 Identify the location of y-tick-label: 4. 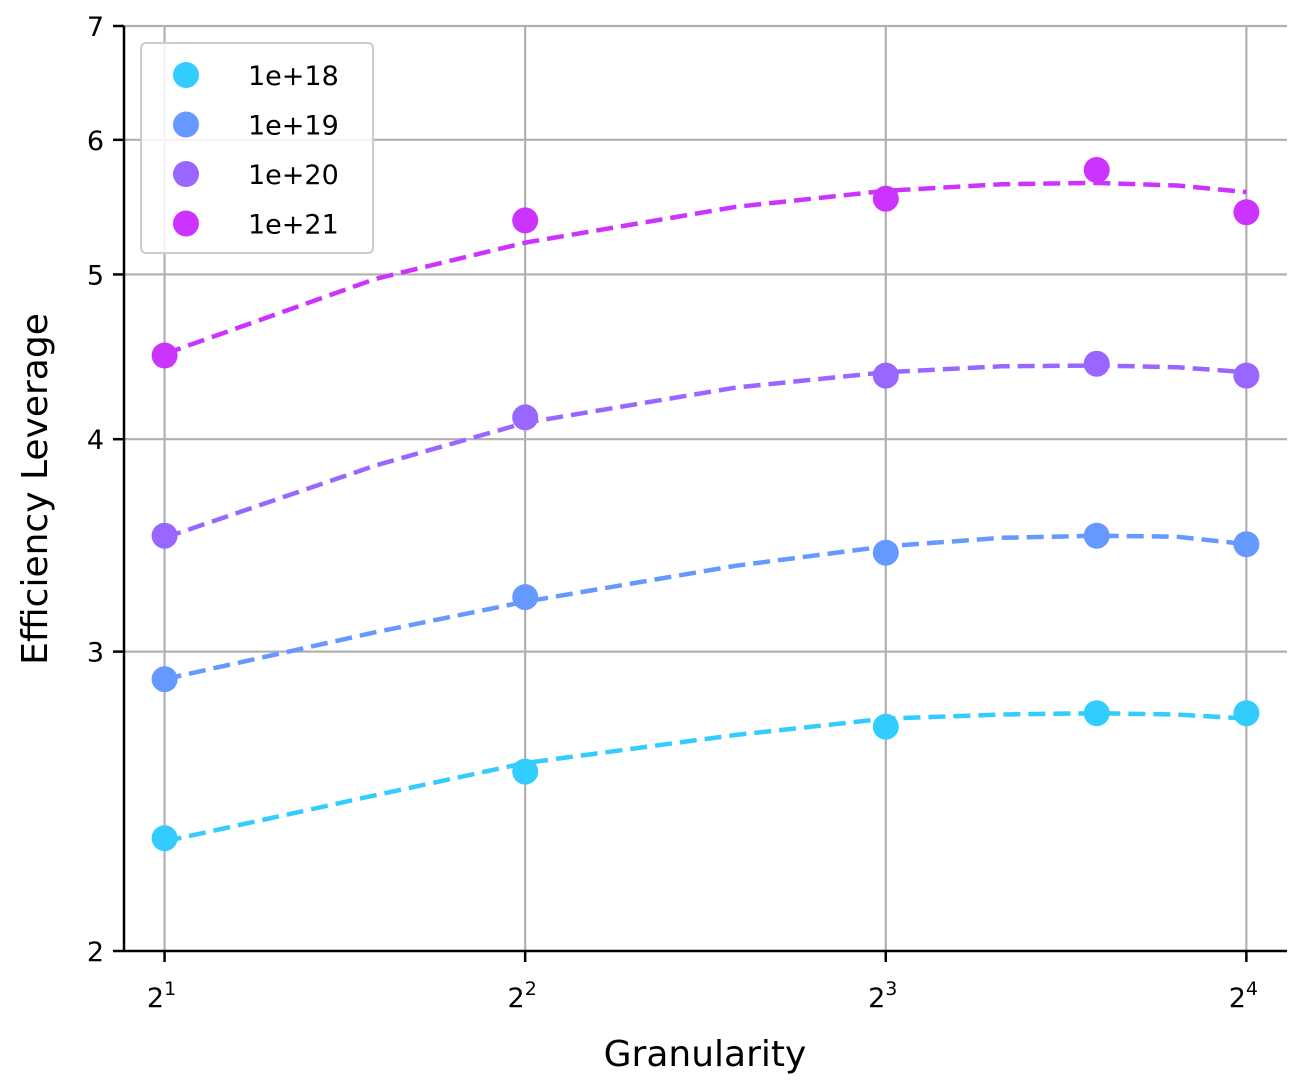
(95, 440).